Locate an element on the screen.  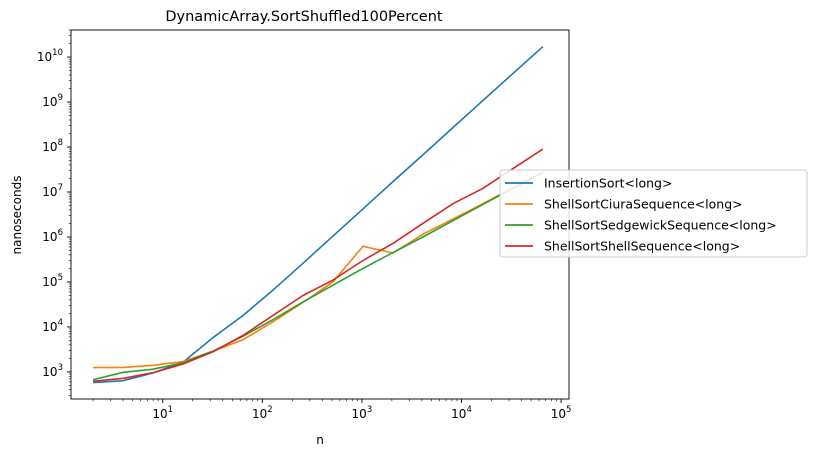
chart-title: DynamicArray.SortShuffled100Percent is located at coordinates (304, 17).